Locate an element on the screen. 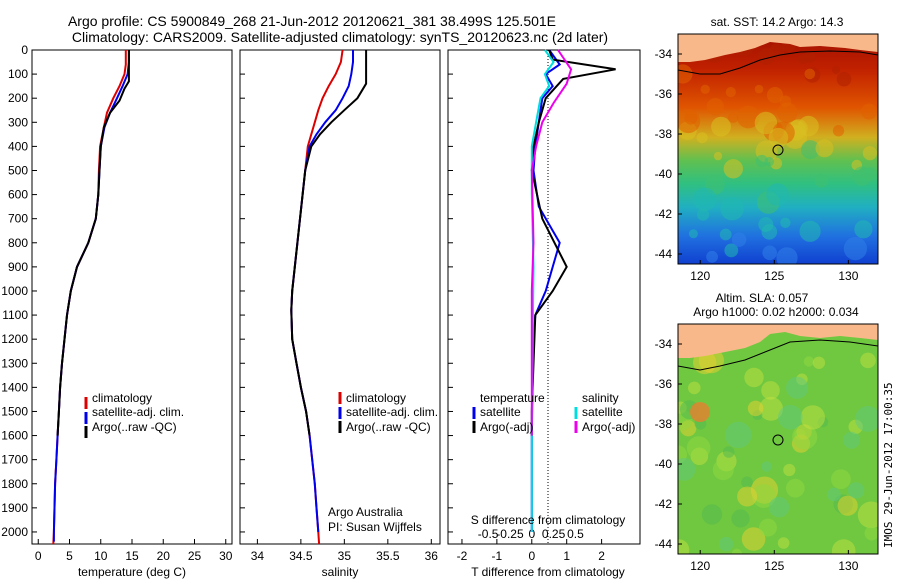 The height and width of the screenshot is (580, 900). legend-label-s-satellite: satellite is located at coordinates (602, 412).